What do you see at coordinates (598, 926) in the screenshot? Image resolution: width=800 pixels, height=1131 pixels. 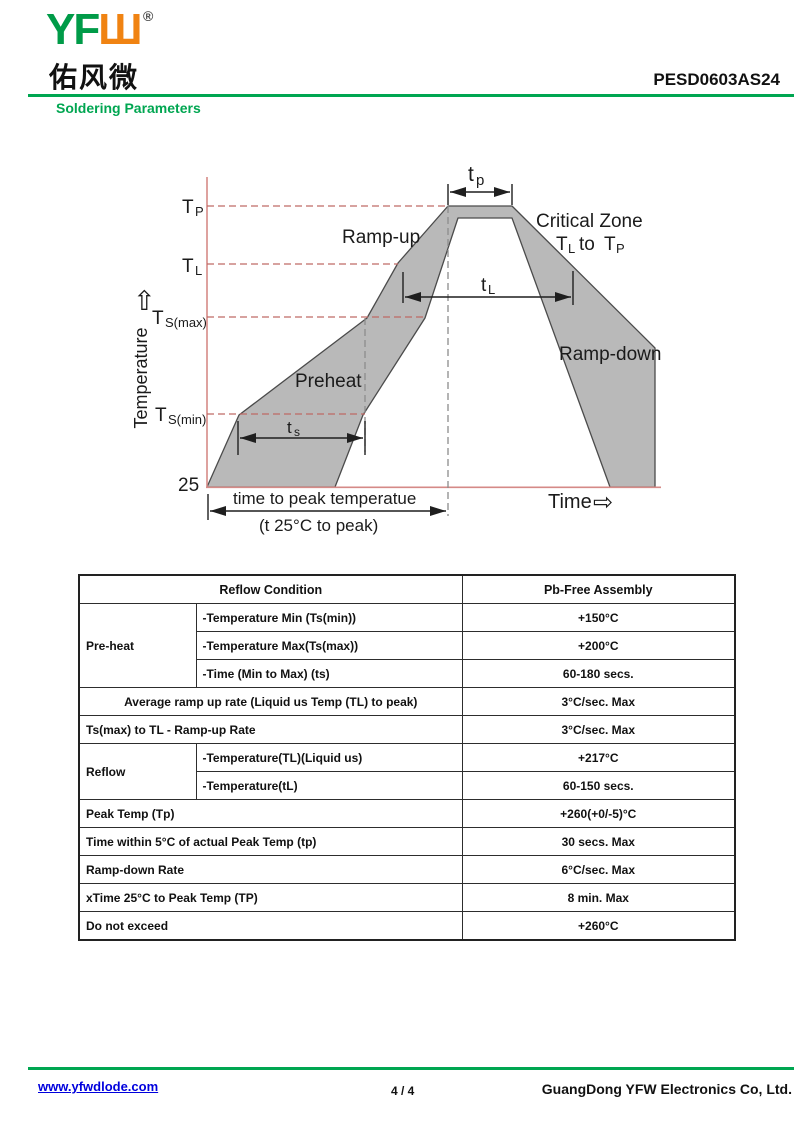 I see `value-cell: +260°C` at bounding box center [598, 926].